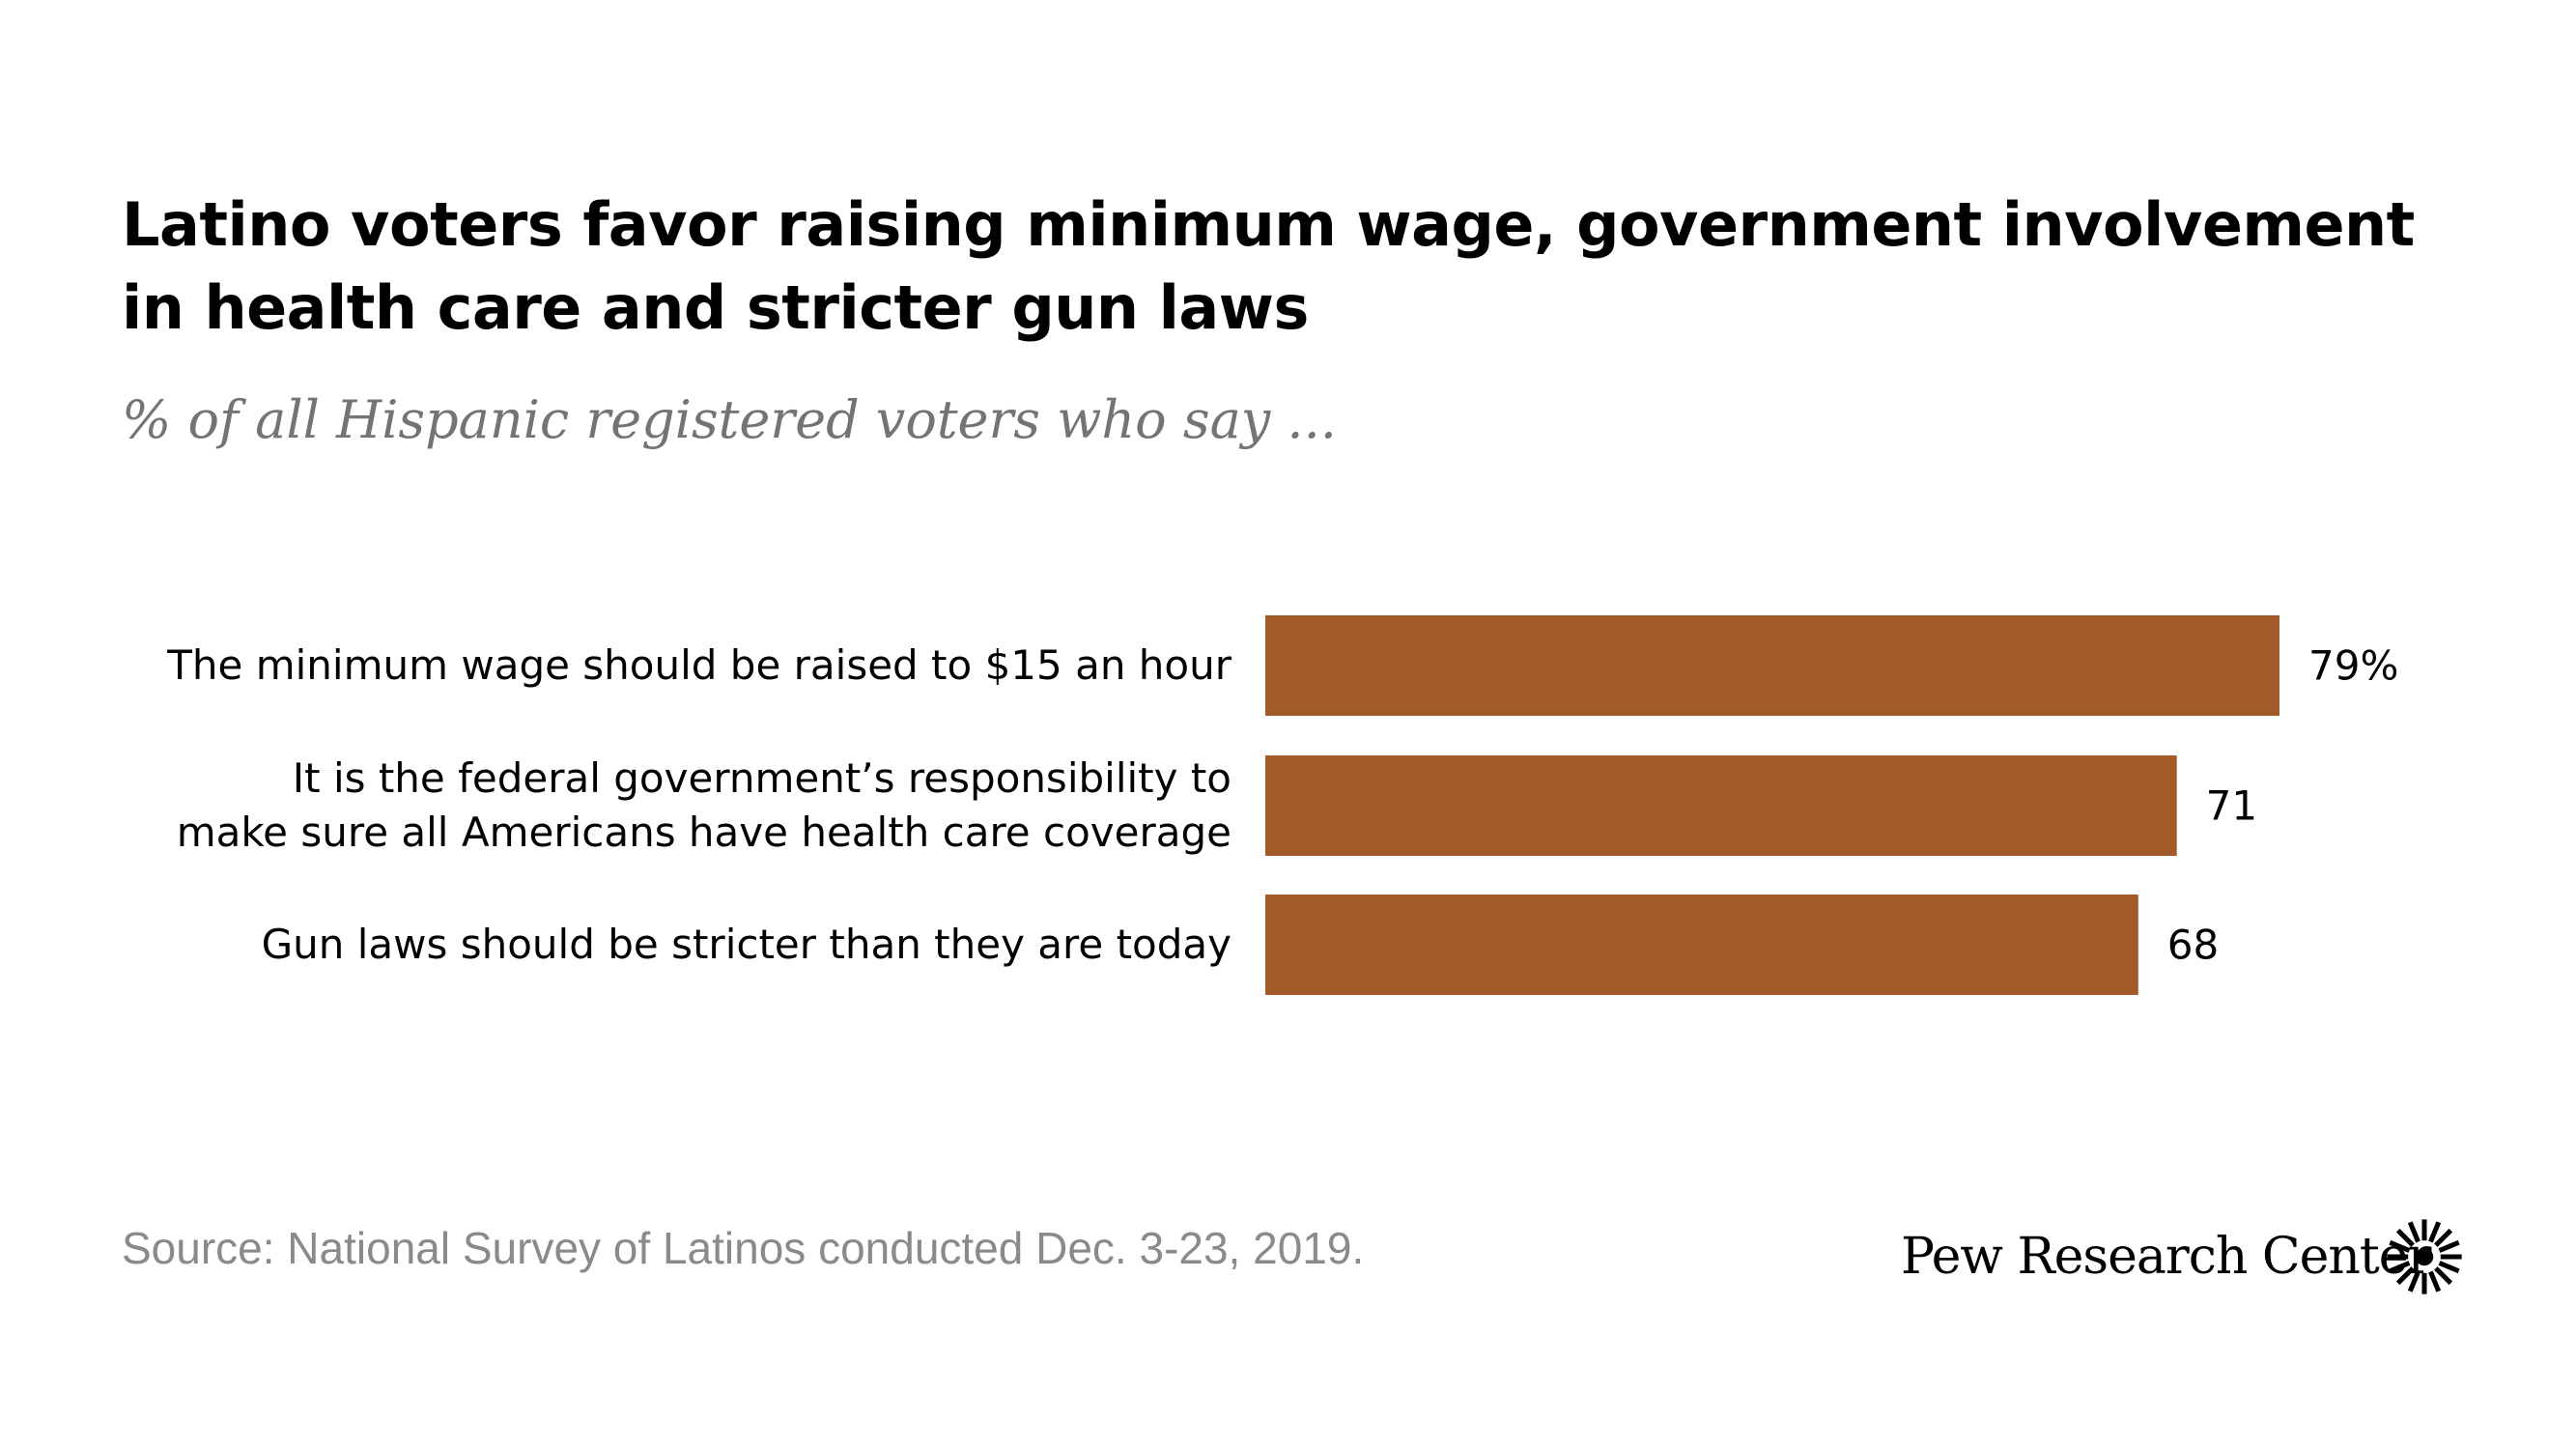 Image resolution: width=2576 pixels, height=1449 pixels. Describe the element at coordinates (2353, 666) in the screenshot. I see `value-label-1: 79%` at that location.